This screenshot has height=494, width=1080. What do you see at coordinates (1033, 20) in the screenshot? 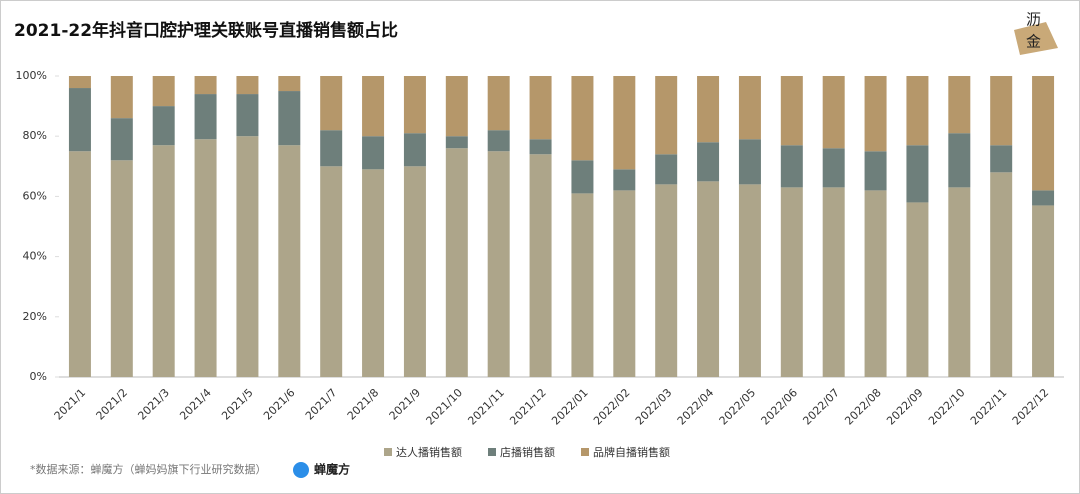
I see `badge-text: 沥` at bounding box center [1033, 20].